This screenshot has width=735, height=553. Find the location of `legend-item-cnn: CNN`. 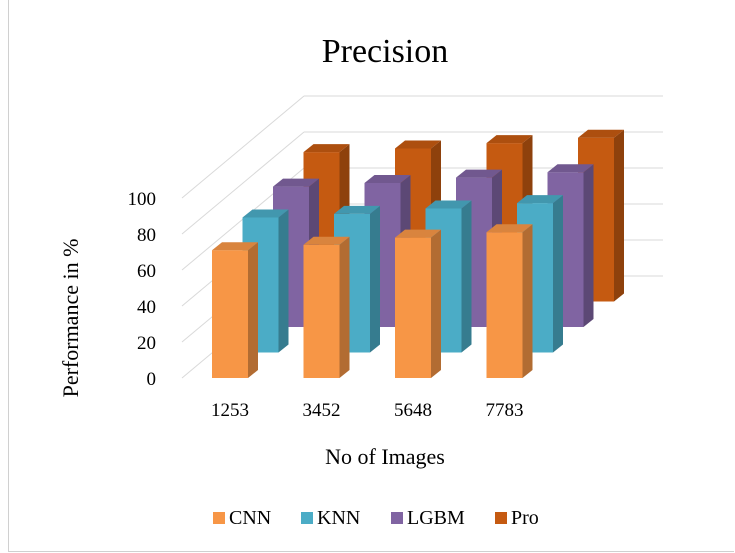

legend-item-cnn: CNN is located at coordinates (242, 518).